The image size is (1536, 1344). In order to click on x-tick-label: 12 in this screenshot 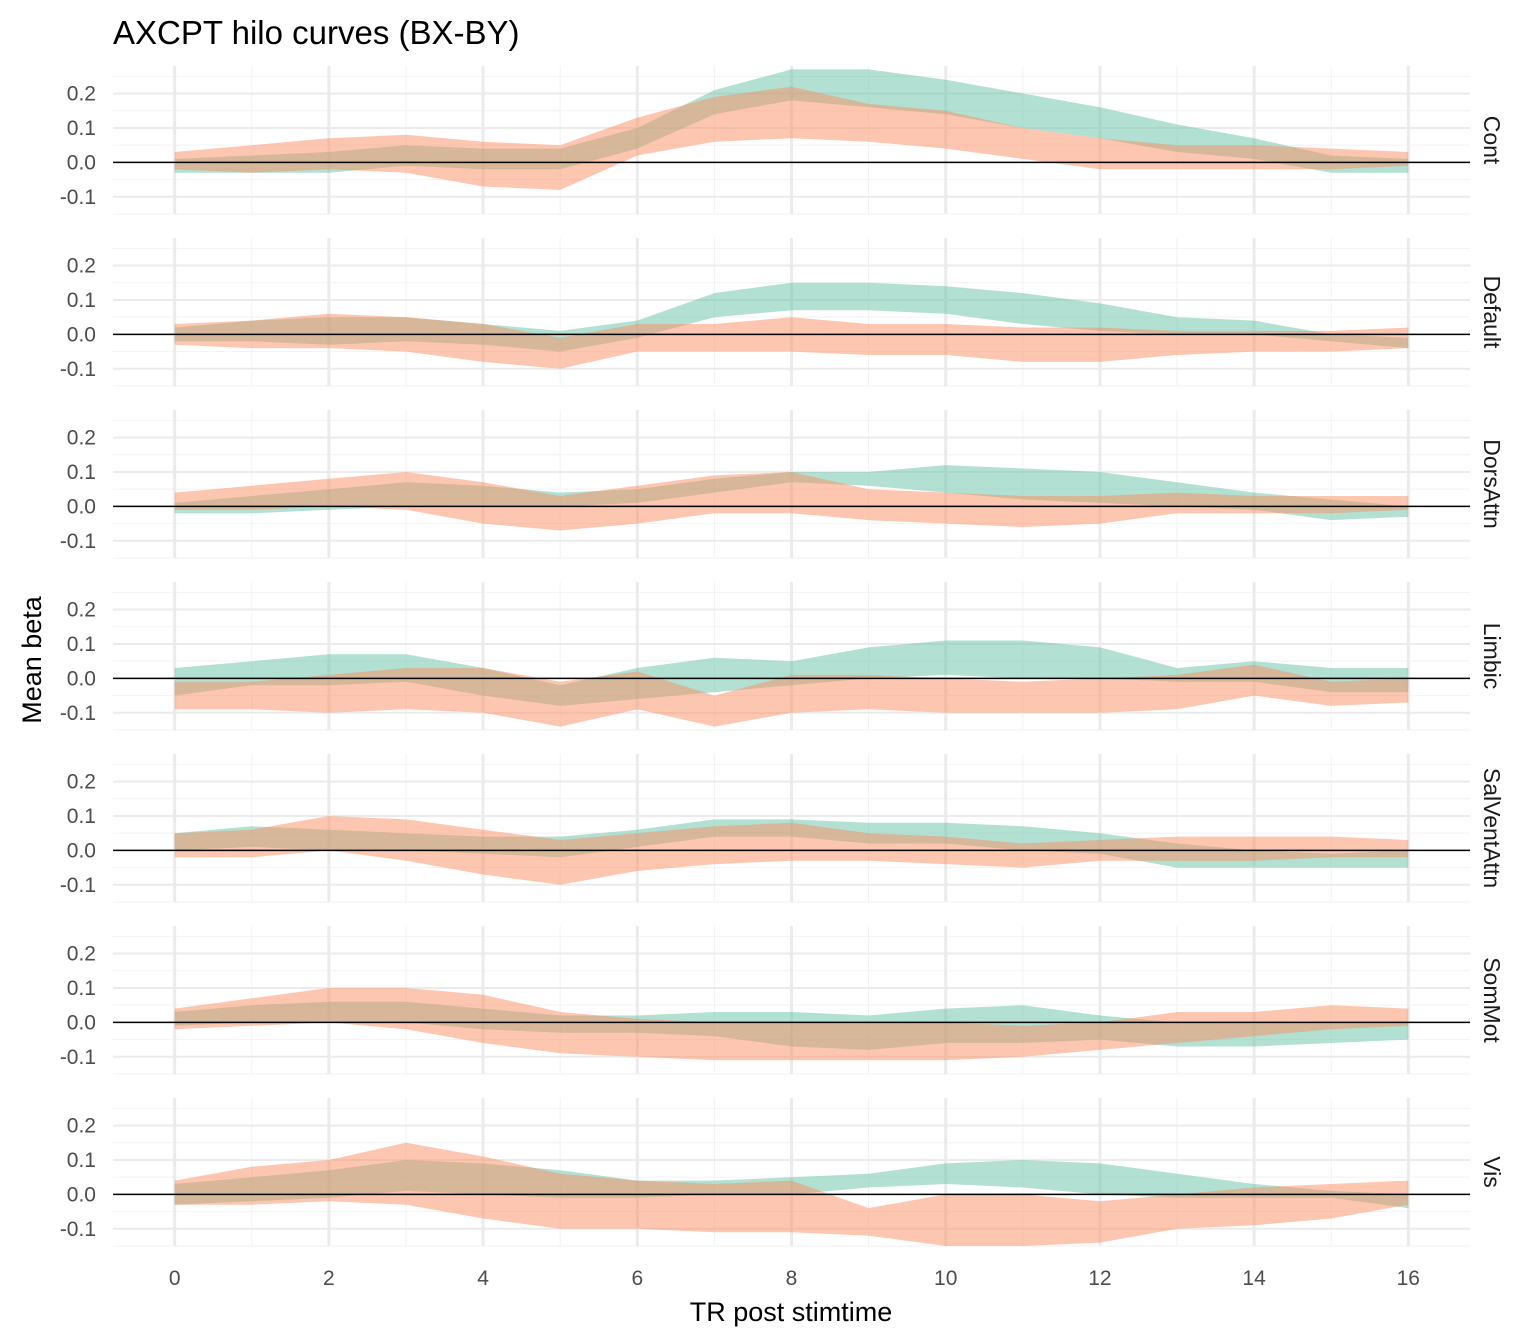, I will do `click(1099, 1278)`.